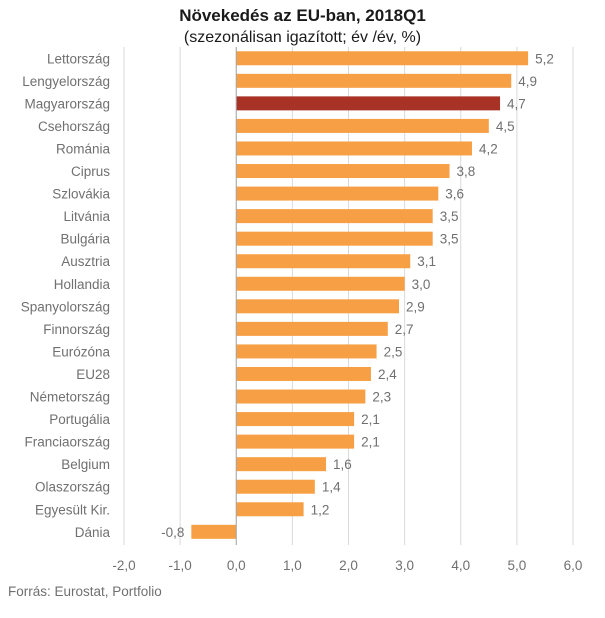  What do you see at coordinates (65, 306) in the screenshot?
I see `category-label: Spanyolország` at bounding box center [65, 306].